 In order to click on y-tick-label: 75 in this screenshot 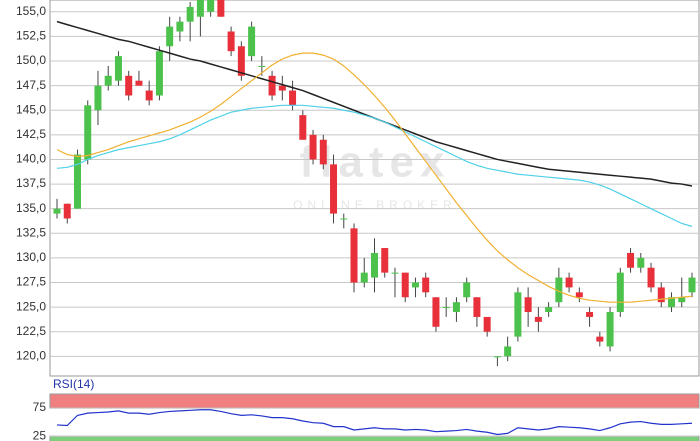, I will do `click(40, 407)`.